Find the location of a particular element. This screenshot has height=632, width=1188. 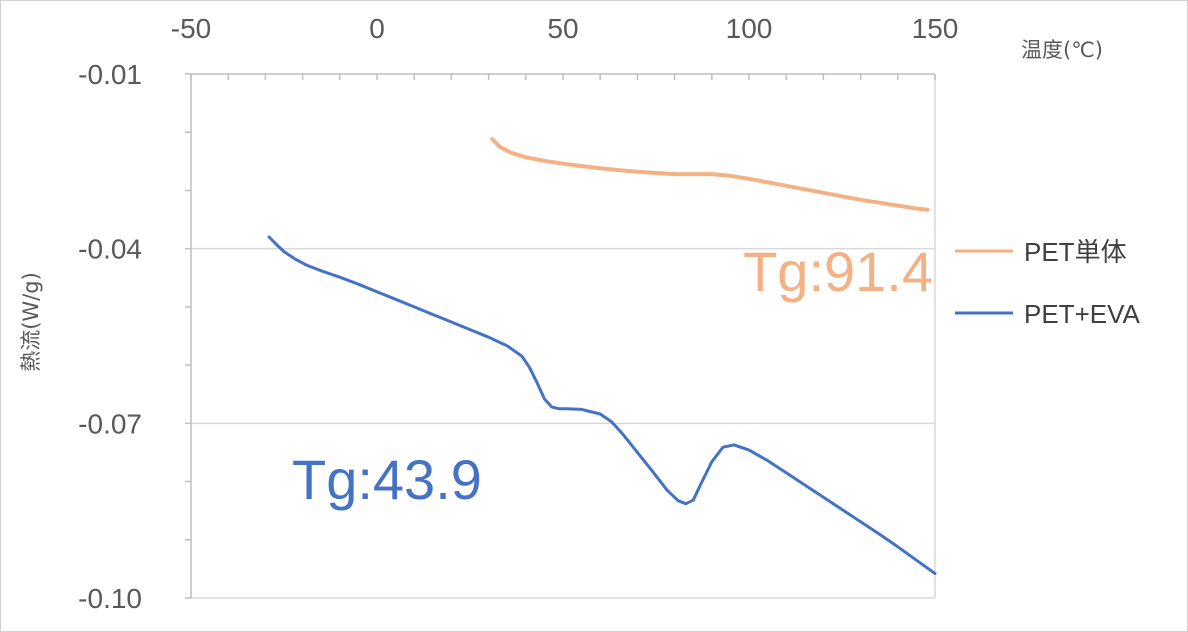

x-tick-label-0: -50 is located at coordinates (191, 28).